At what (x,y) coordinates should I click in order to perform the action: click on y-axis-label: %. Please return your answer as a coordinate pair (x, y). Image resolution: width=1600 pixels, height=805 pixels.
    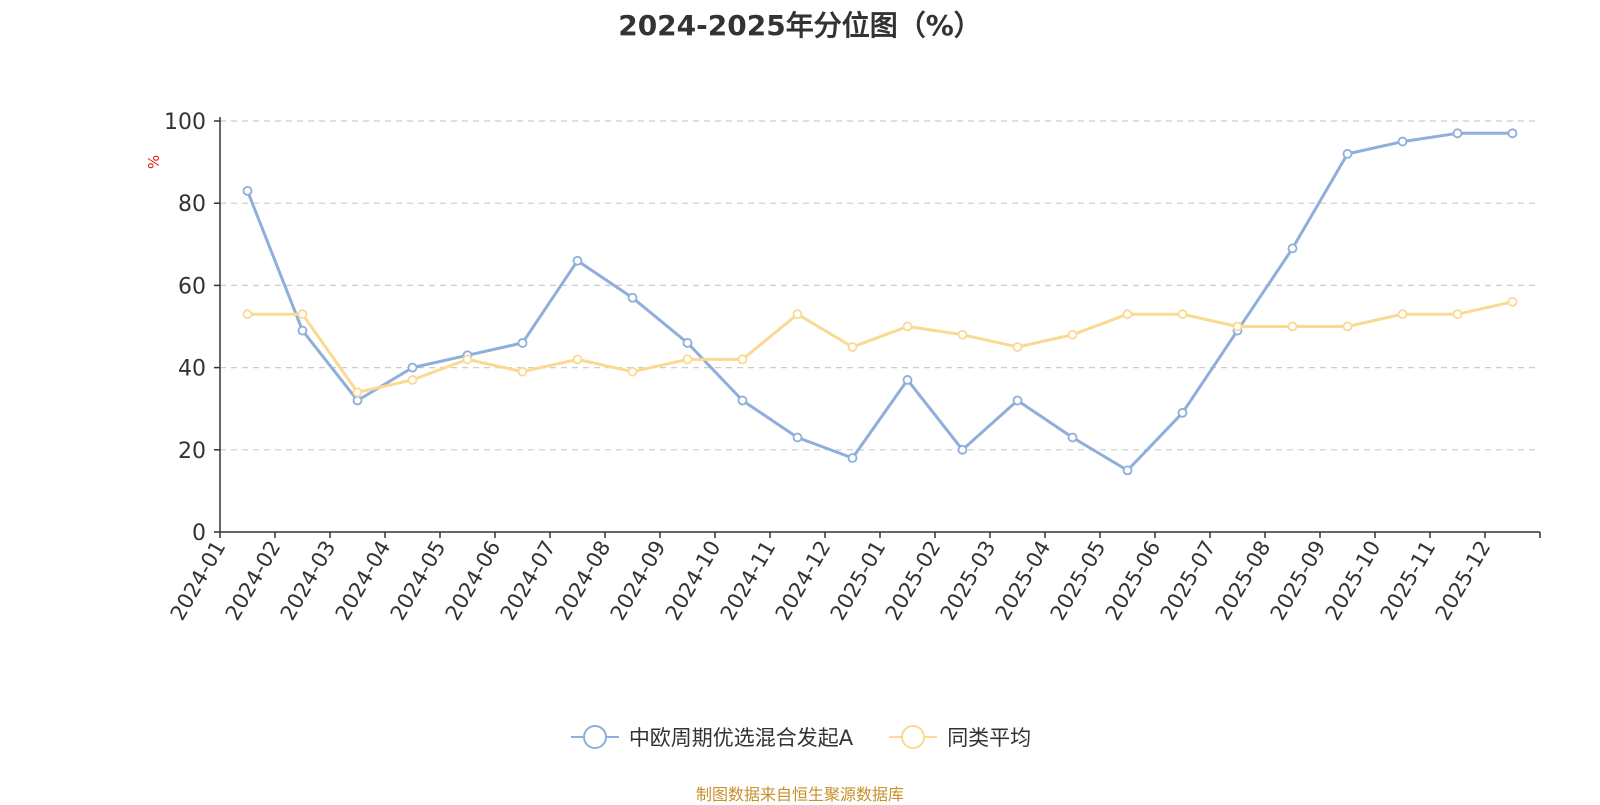
    Looking at the image, I should click on (154, 162).